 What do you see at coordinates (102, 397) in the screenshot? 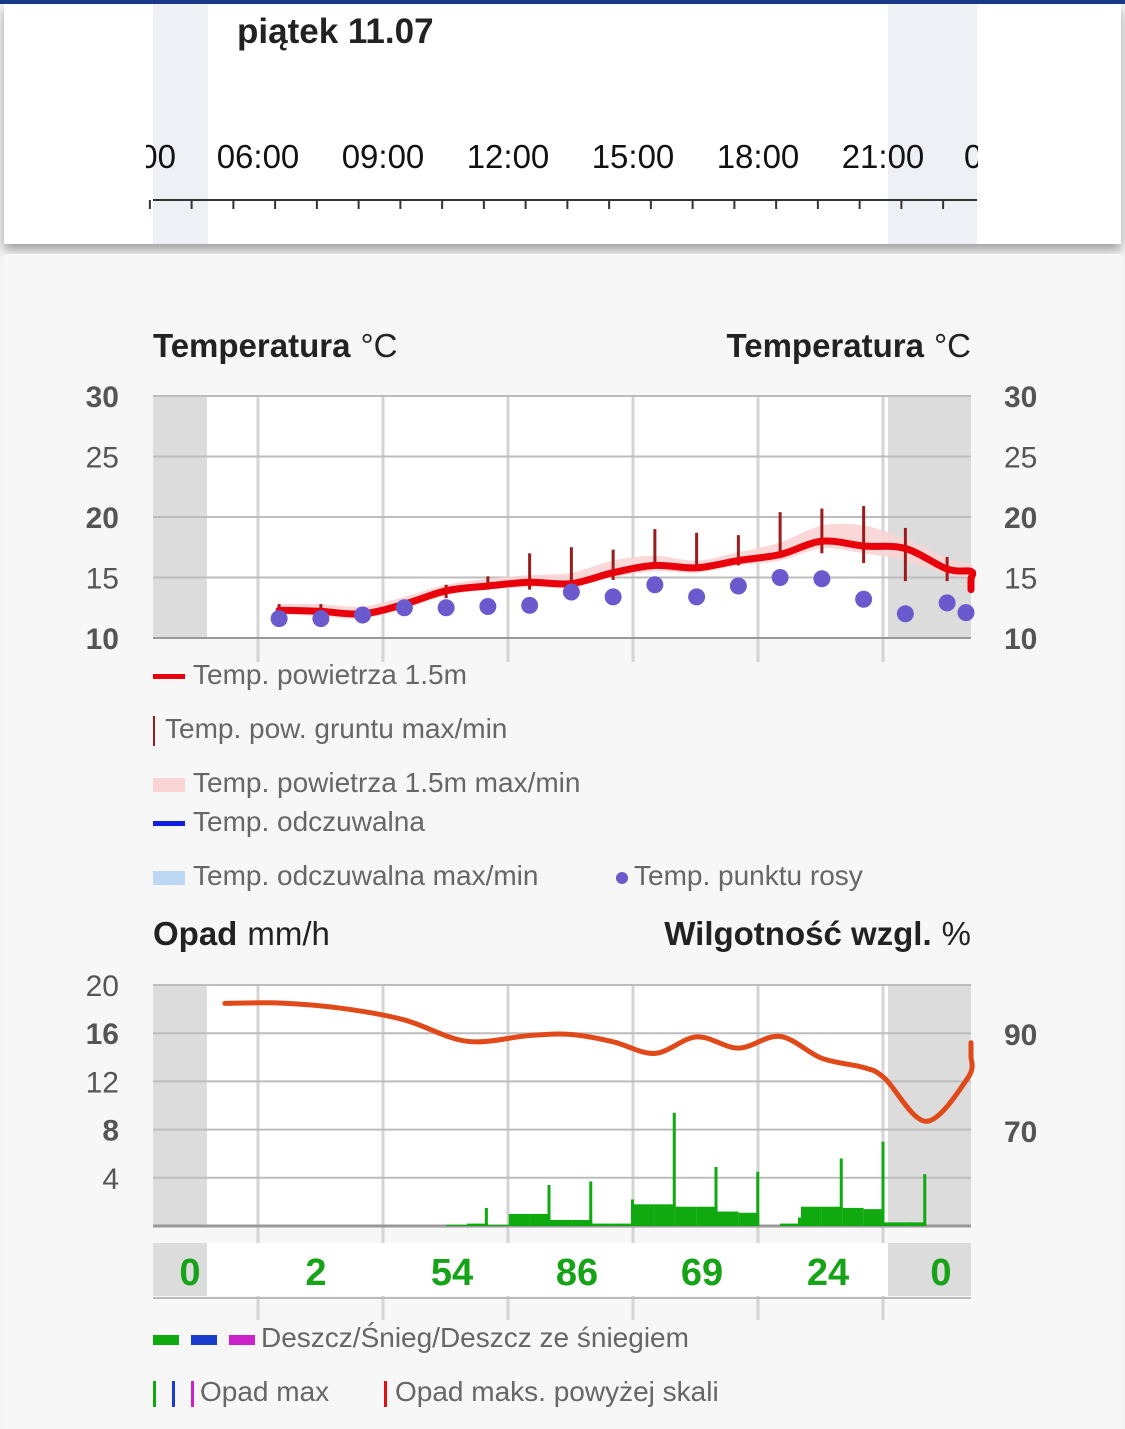
I see `temp-left-tick-label: 30` at bounding box center [102, 397].